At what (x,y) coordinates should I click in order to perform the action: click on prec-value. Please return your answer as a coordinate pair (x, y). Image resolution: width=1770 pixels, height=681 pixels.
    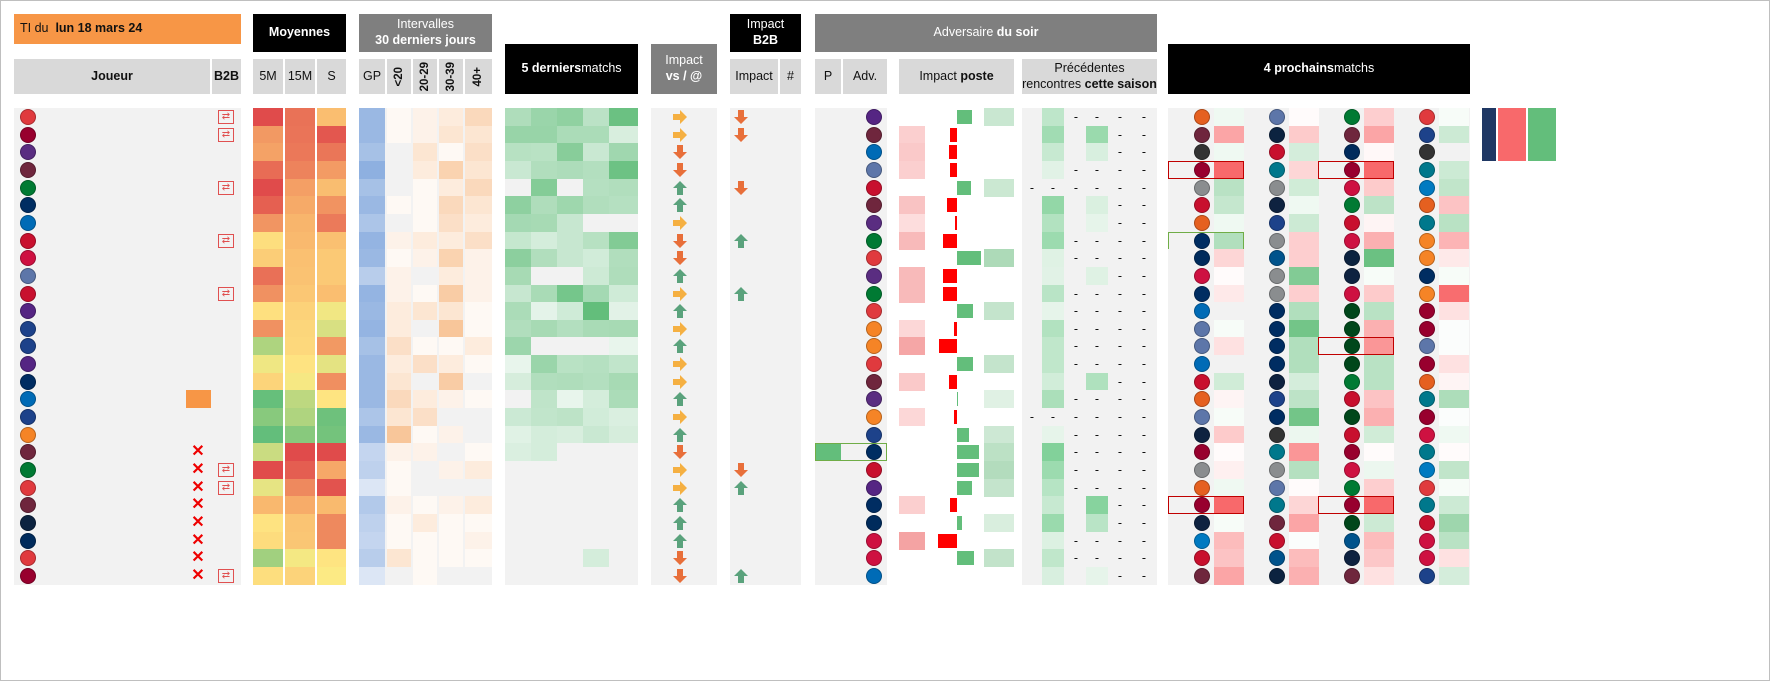
    Looking at the image, I should click on (1053, 117).